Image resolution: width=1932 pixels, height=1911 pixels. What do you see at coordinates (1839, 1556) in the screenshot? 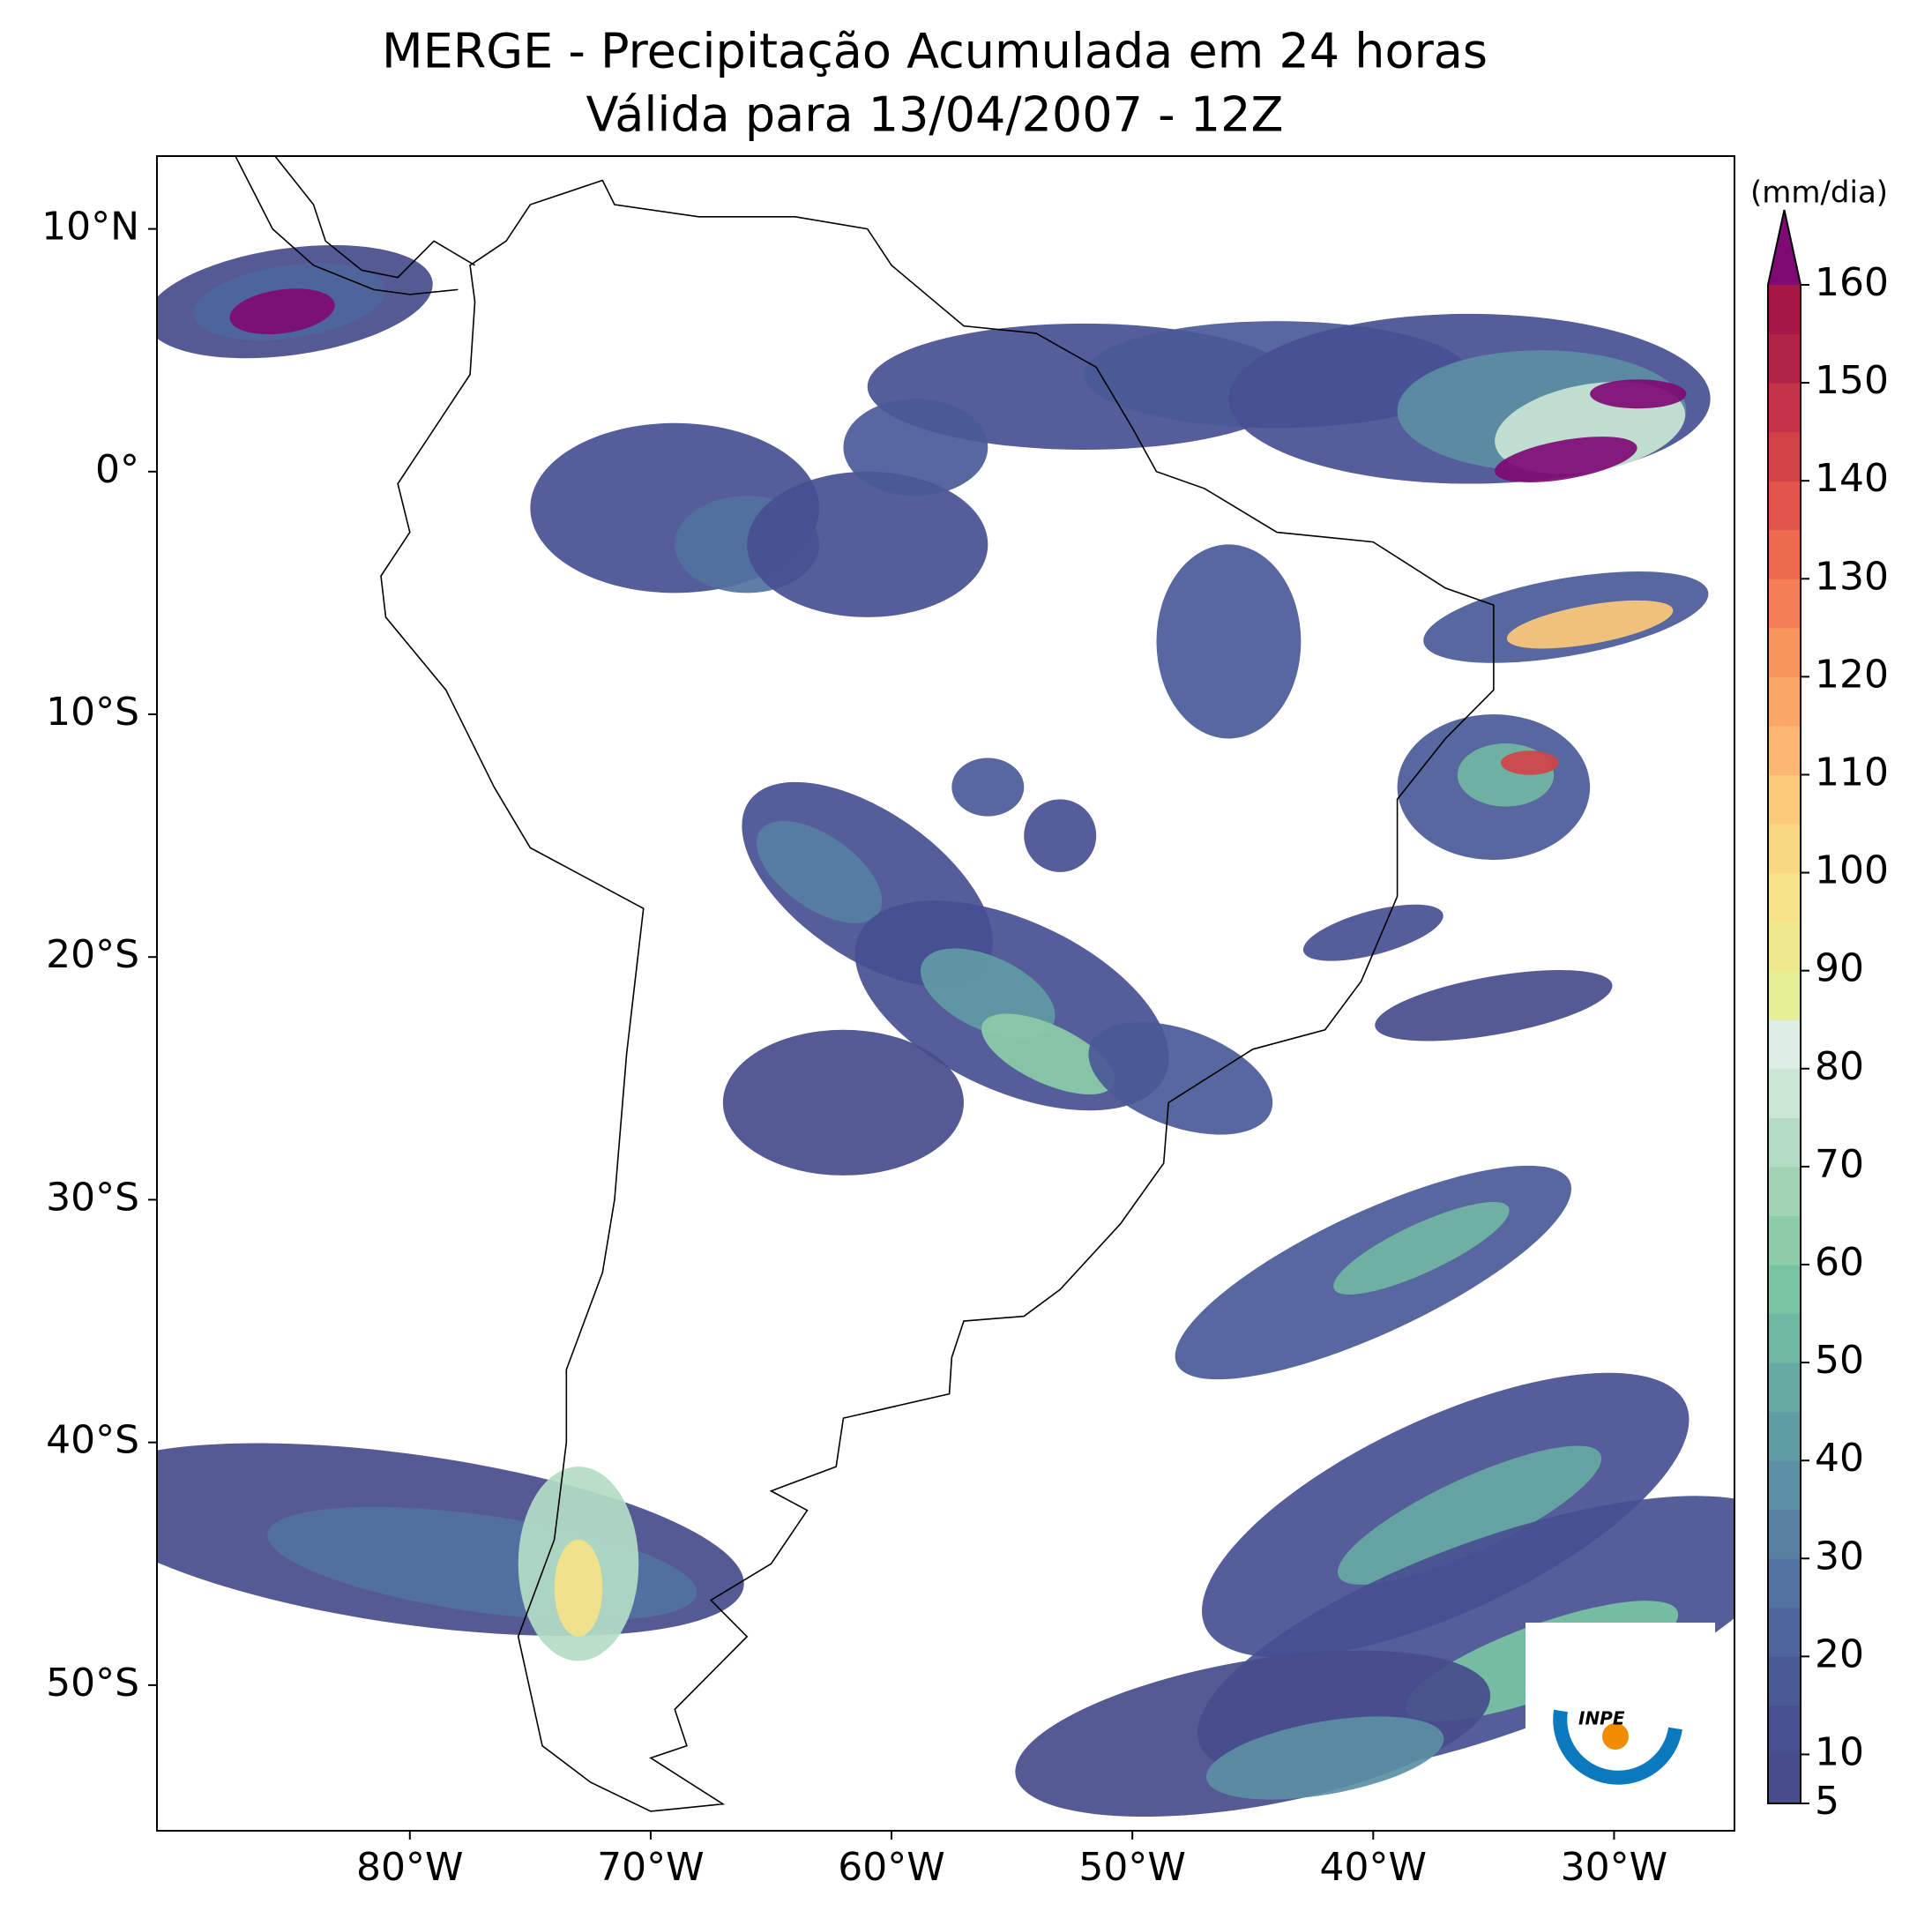
I see `colorbar-tick-label: 30` at bounding box center [1839, 1556].